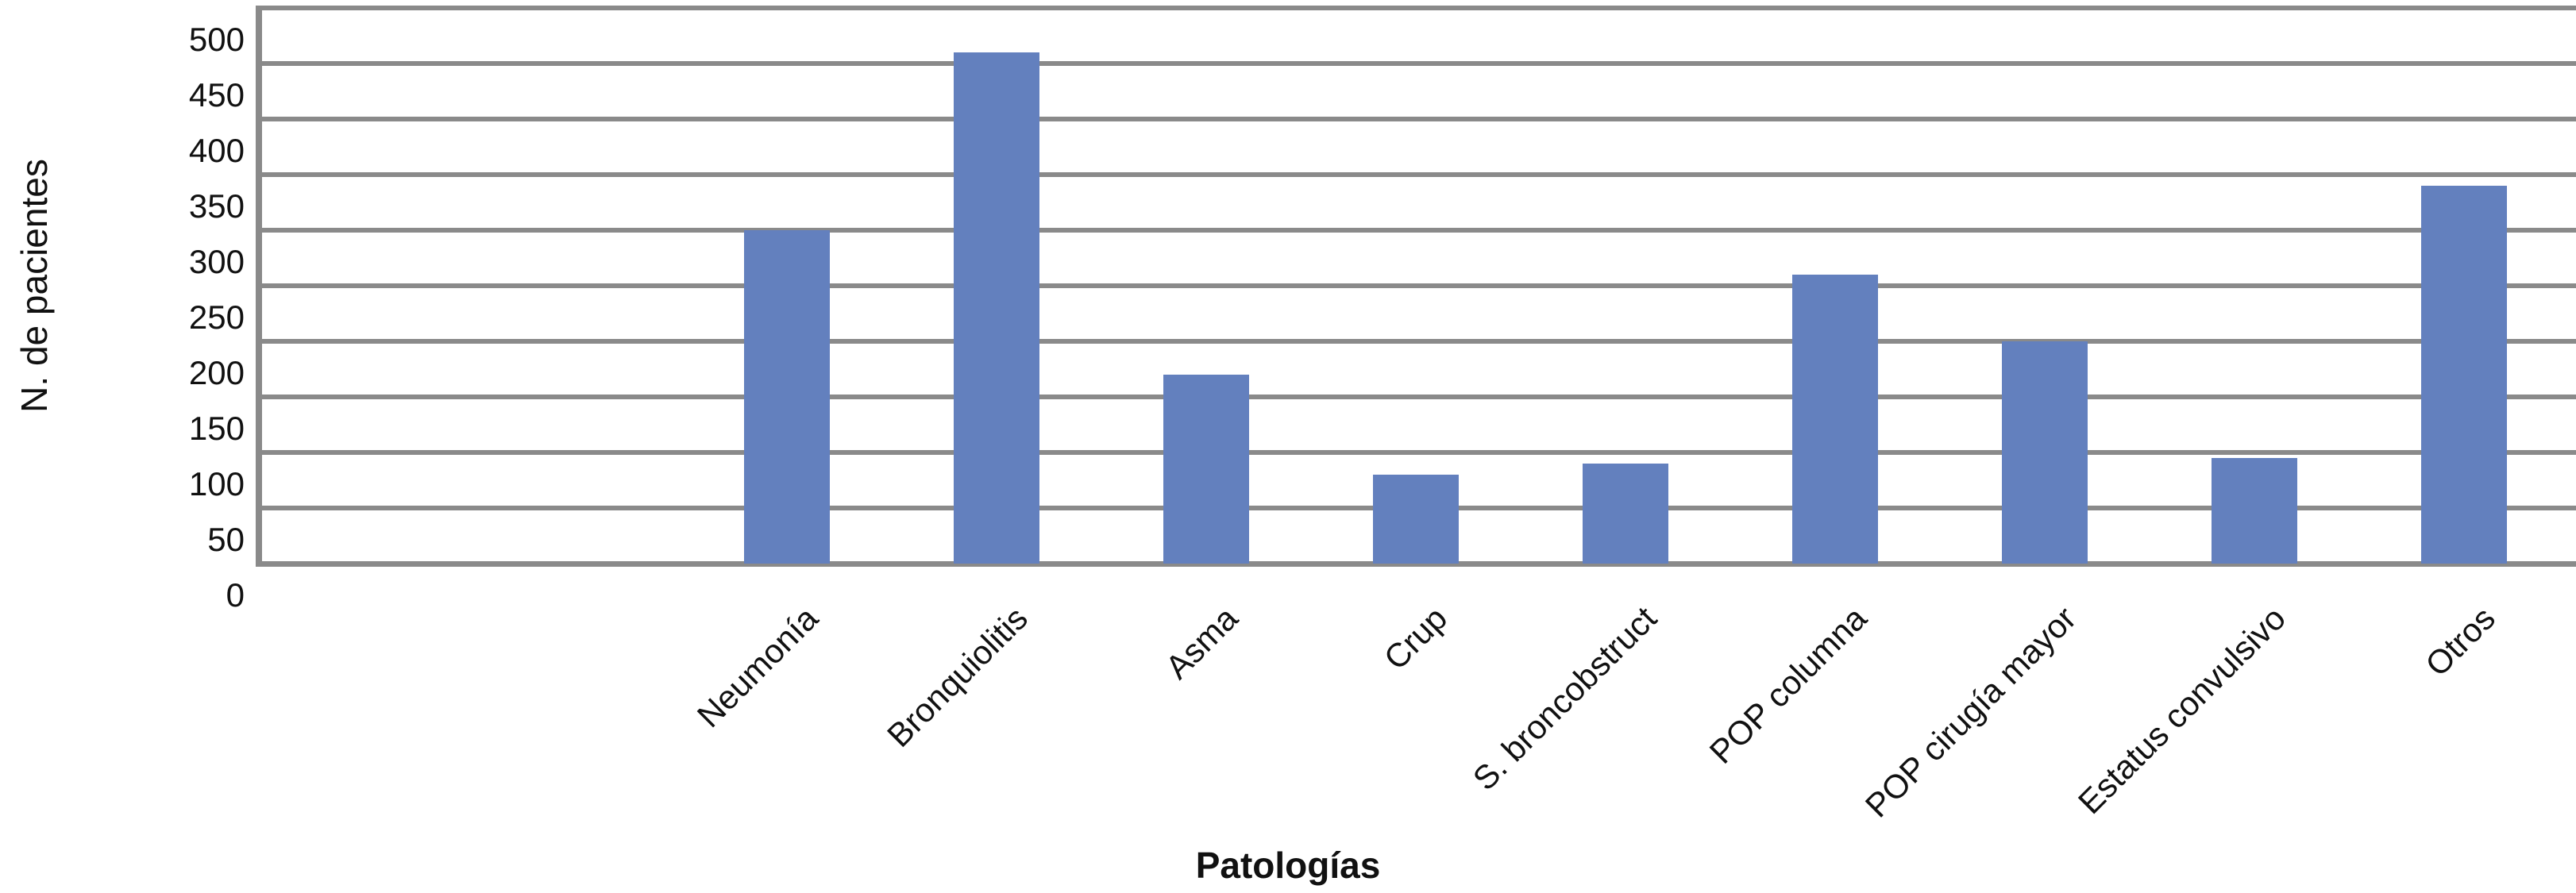 This screenshot has width=2576, height=893. What do you see at coordinates (957, 677) in the screenshot?
I see `x-category-label-bronquiolitis: Bronquiolitis` at bounding box center [957, 677].